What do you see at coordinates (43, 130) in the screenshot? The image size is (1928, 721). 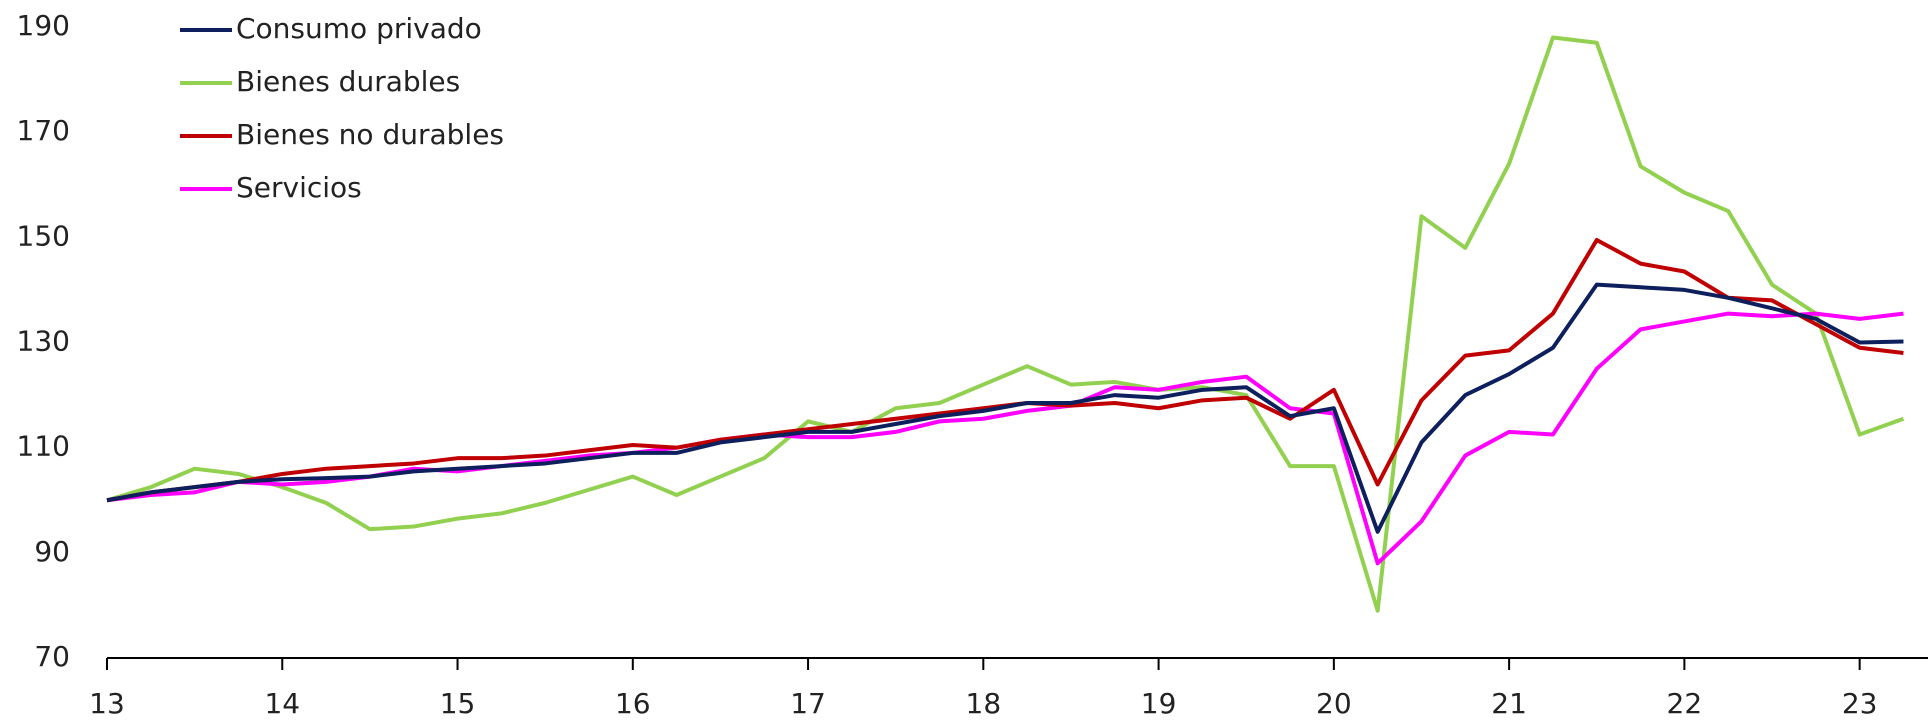 I see `y-tick-label: 170` at bounding box center [43, 130].